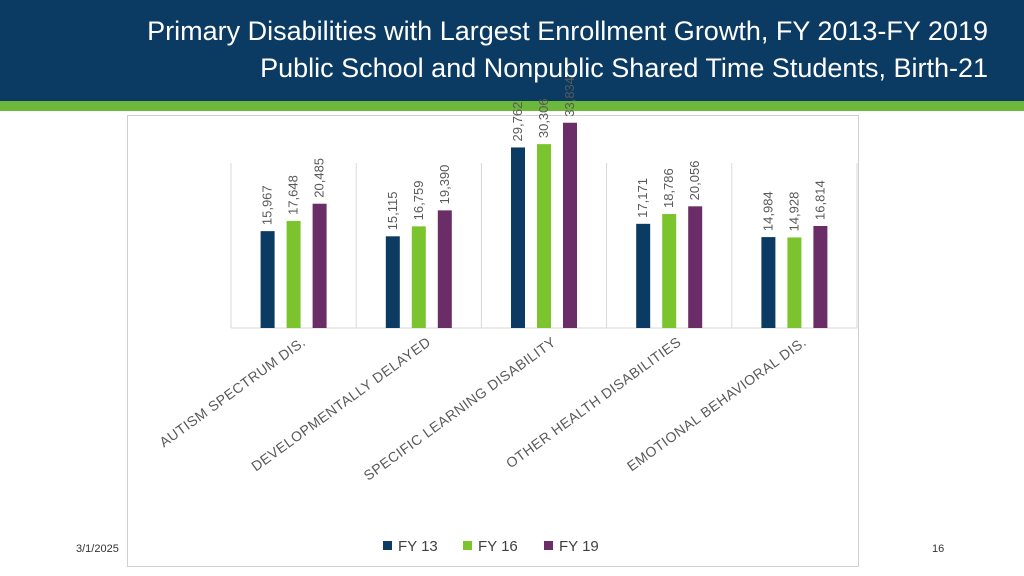 The width and height of the screenshot is (1024, 576). What do you see at coordinates (418, 546) in the screenshot?
I see `legend-label: FY 13` at bounding box center [418, 546].